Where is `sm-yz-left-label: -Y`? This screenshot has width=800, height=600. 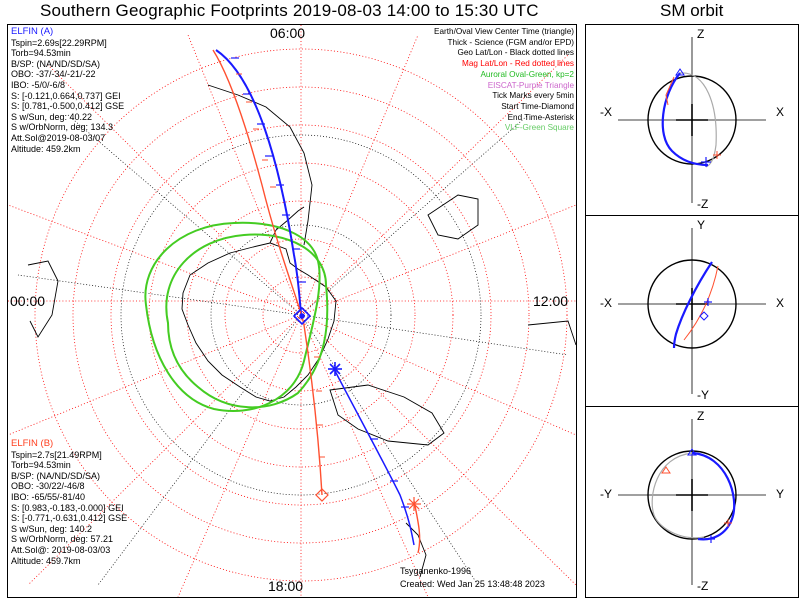 sm-yz-left-label: -Y is located at coordinates (606, 494).